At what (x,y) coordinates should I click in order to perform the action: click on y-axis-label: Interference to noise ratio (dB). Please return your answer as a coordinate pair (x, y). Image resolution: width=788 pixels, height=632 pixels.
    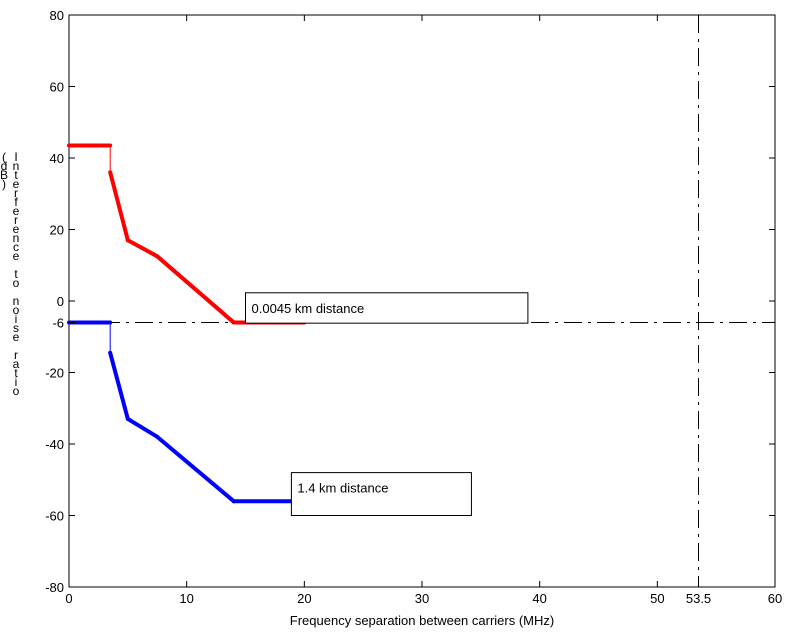
    Looking at the image, I should click on (11, 271).